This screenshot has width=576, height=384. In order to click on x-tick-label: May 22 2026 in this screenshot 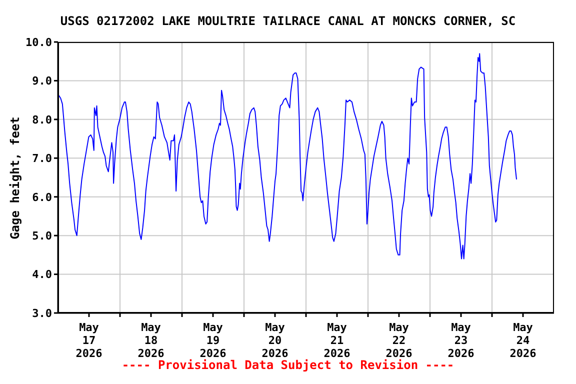, I will do `click(399, 340)`.